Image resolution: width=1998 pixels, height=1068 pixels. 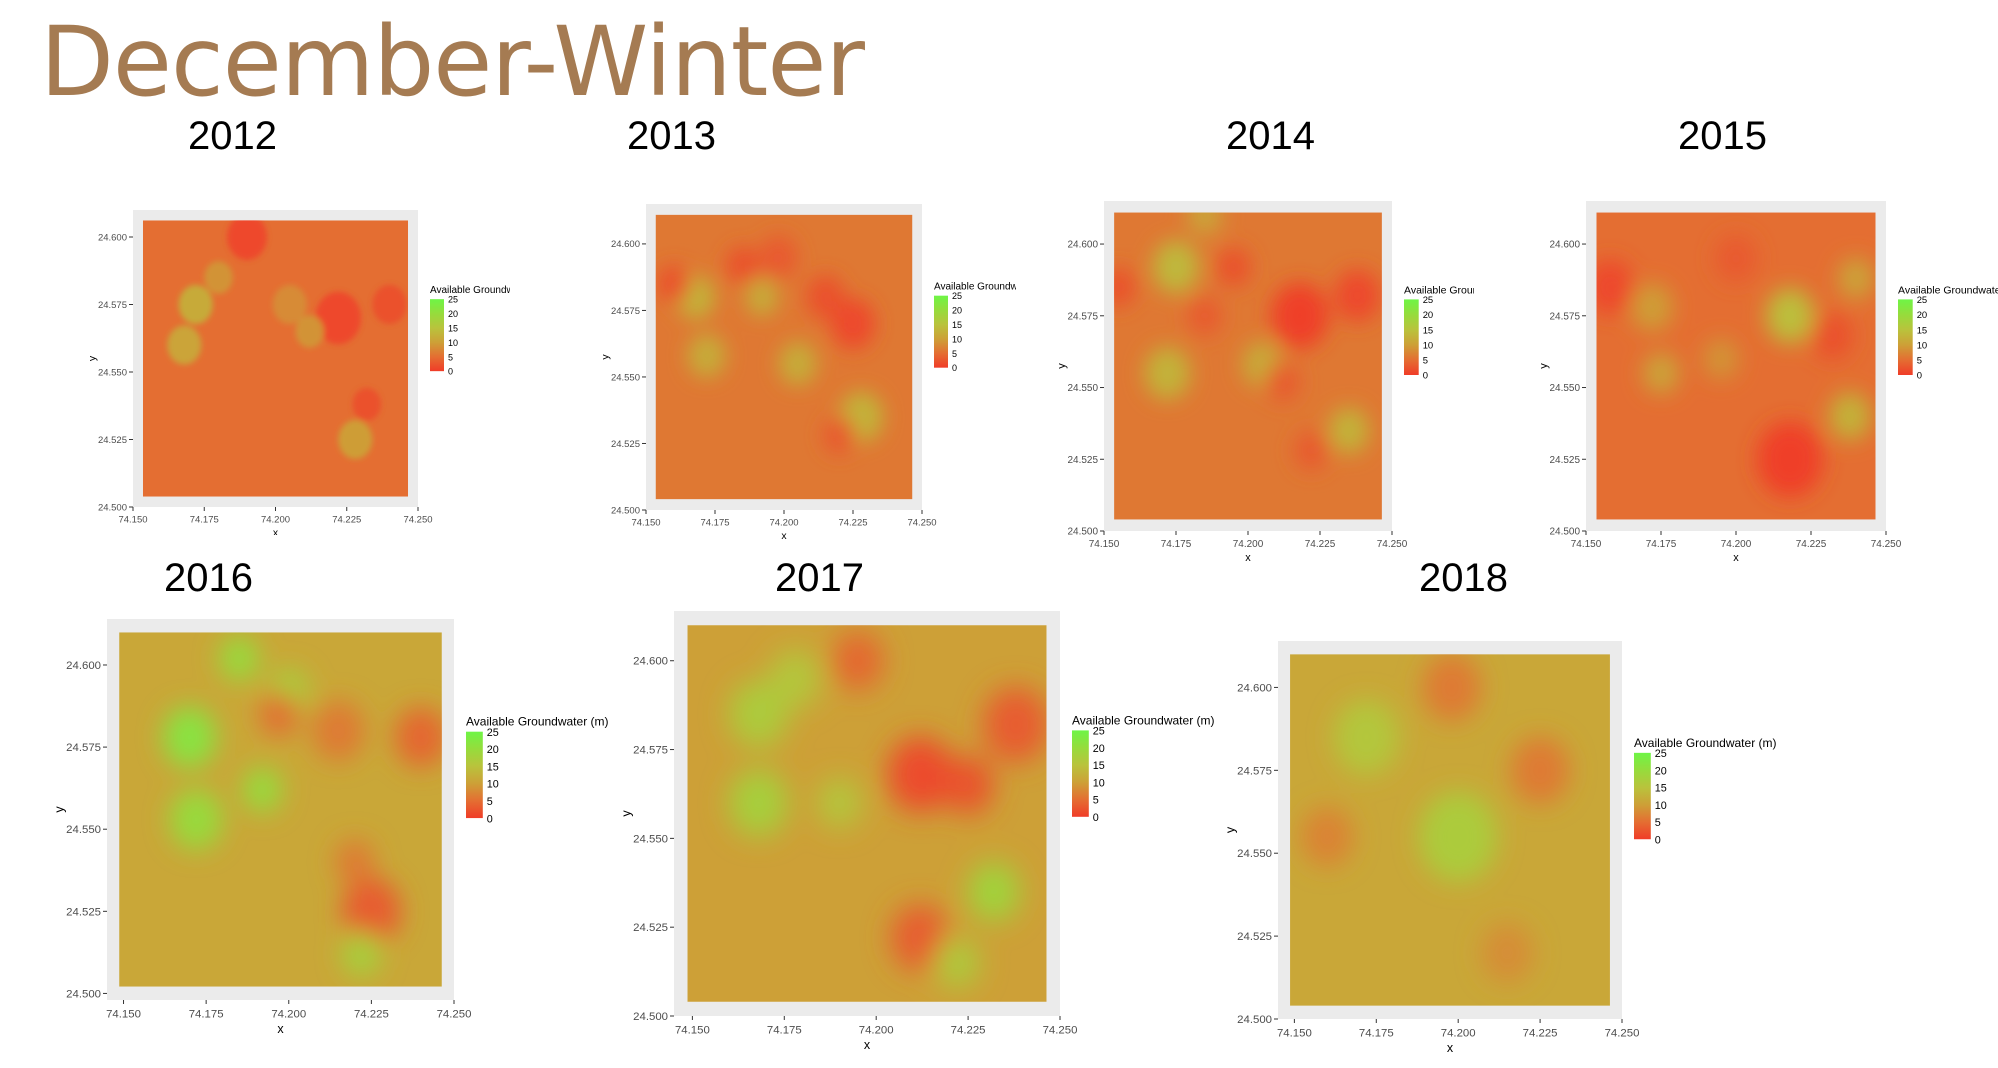 I want to click on x-tick-label: 74.250, so click(x=417, y=520).